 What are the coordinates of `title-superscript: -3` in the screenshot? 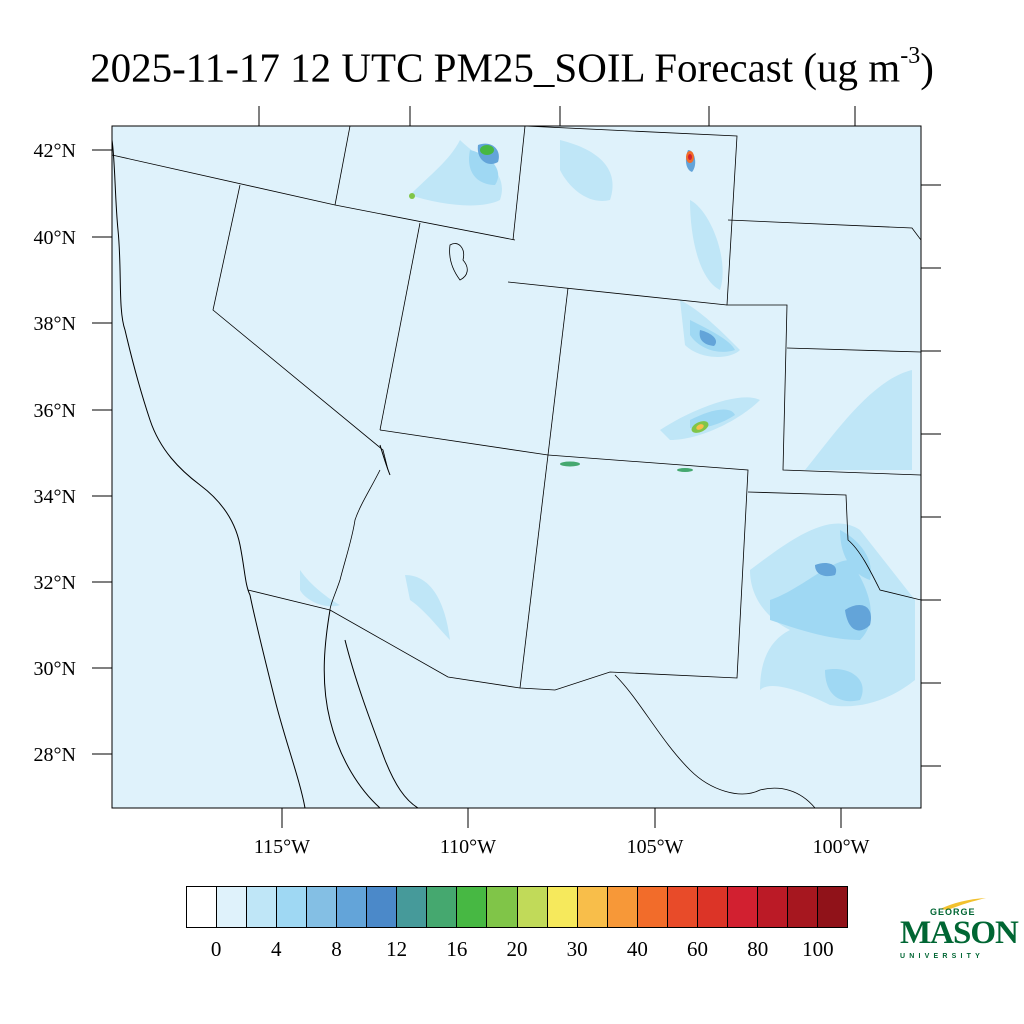 It's located at (910, 56).